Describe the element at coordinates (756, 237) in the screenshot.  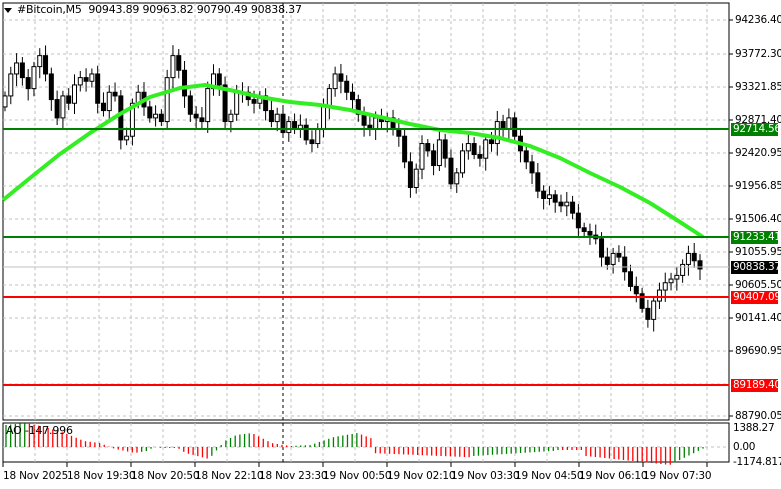
I see `level-tag-resistance-lower: 91233.41` at that location.